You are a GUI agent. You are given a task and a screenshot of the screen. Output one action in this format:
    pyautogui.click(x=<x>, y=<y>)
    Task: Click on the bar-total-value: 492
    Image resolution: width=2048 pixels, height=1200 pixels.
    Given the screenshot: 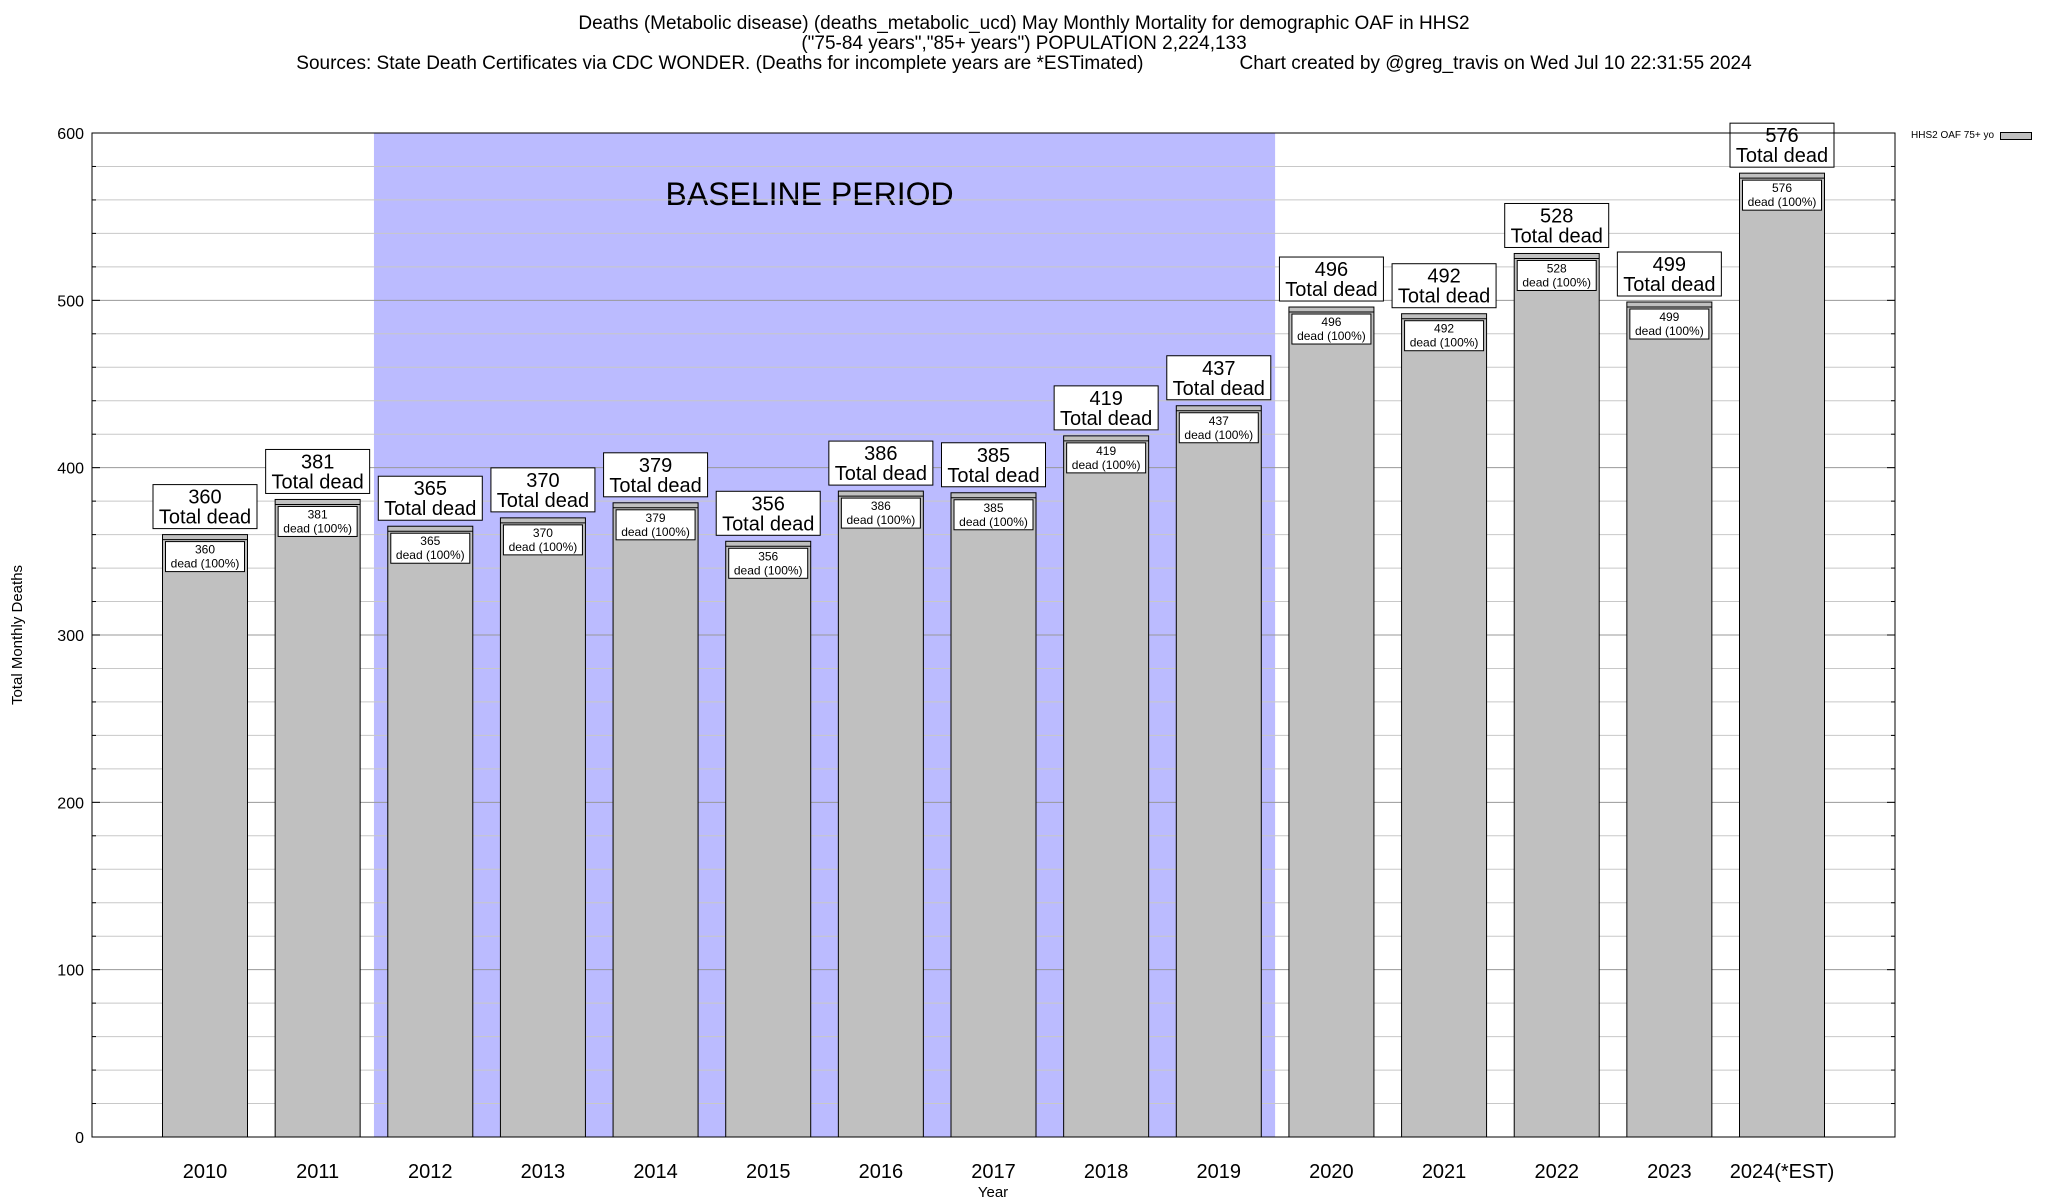 What is the action you would take?
    pyautogui.click(x=1443, y=277)
    